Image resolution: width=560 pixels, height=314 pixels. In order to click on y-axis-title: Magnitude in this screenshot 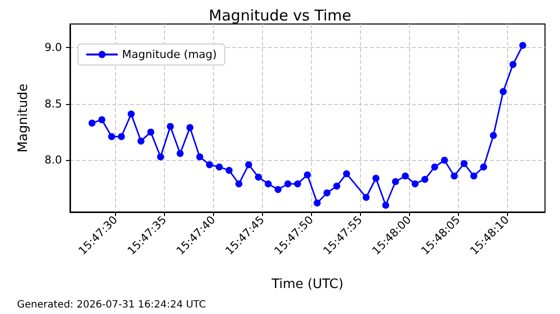, I will do `click(23, 118)`.